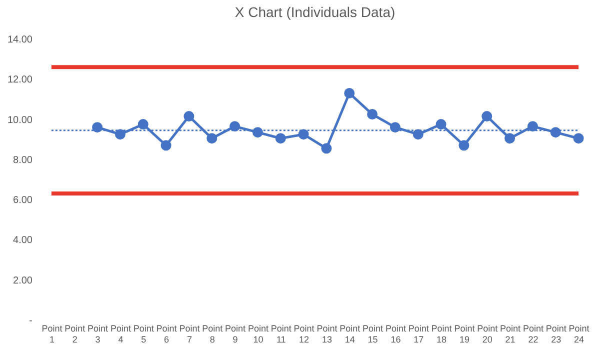 This screenshot has width=600, height=350. I want to click on x-tick-label: Point 10, so click(258, 334).